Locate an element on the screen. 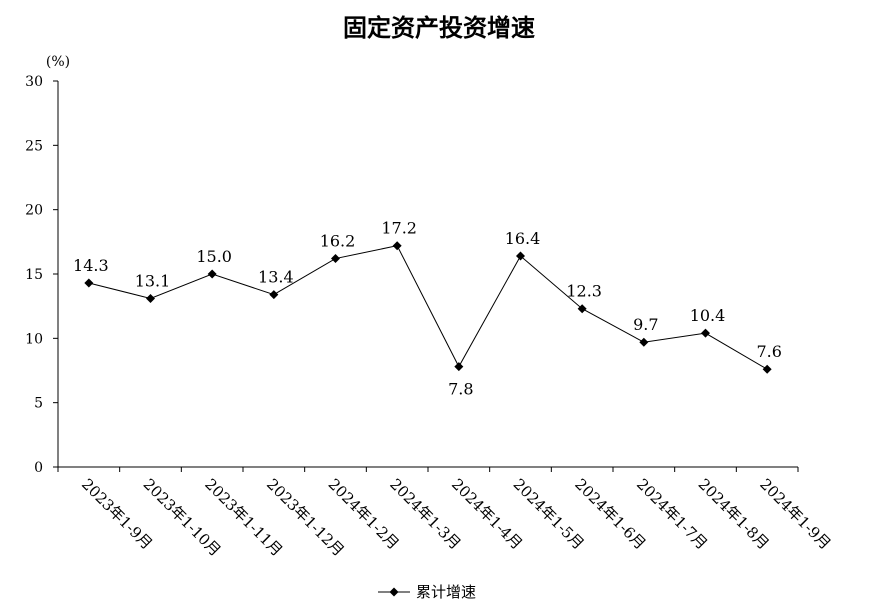 The width and height of the screenshot is (878, 611). data-label: 14.3 is located at coordinates (91, 265).